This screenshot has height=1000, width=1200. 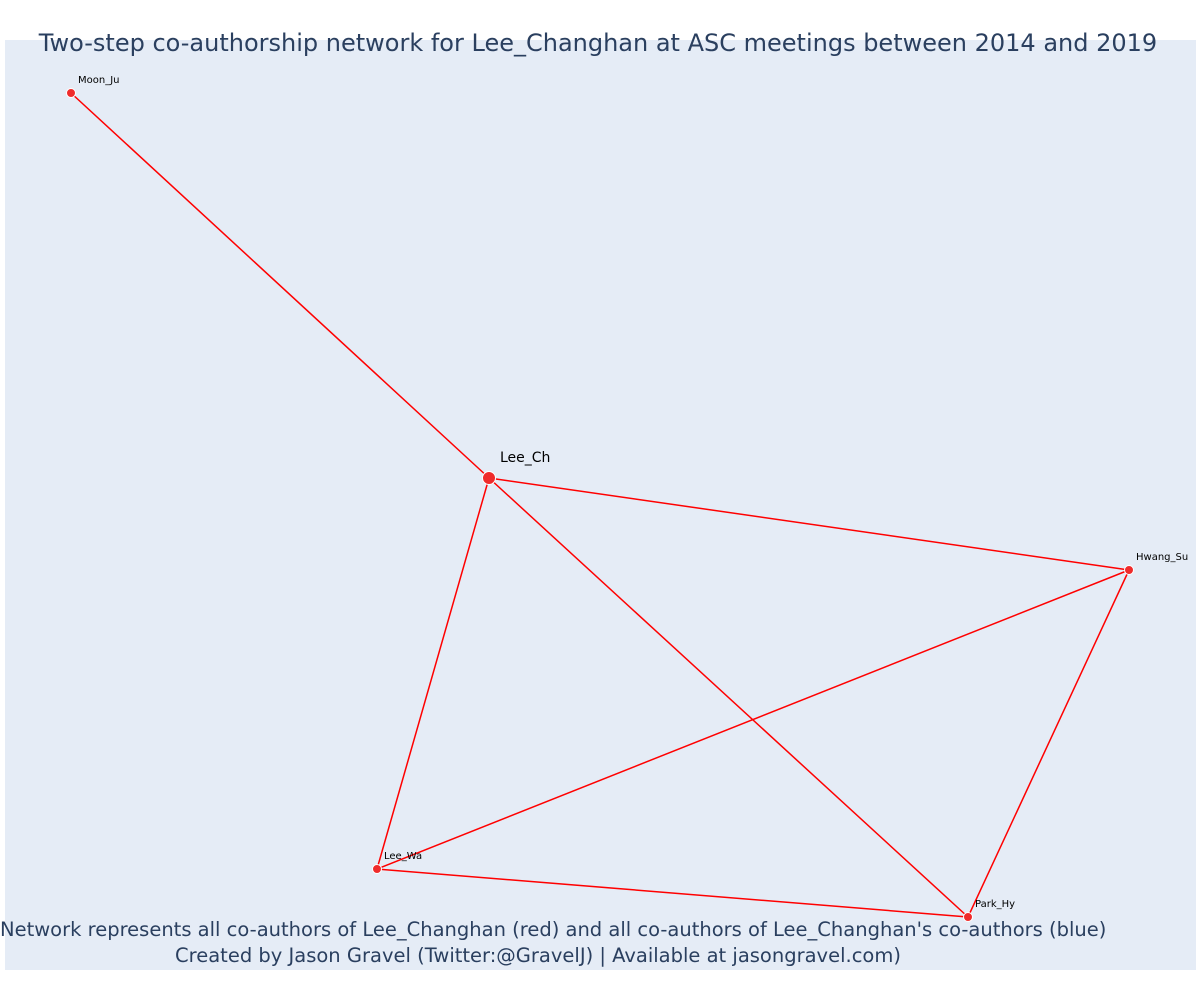 I want to click on node-label: Lee_Ch, so click(x=525, y=458).